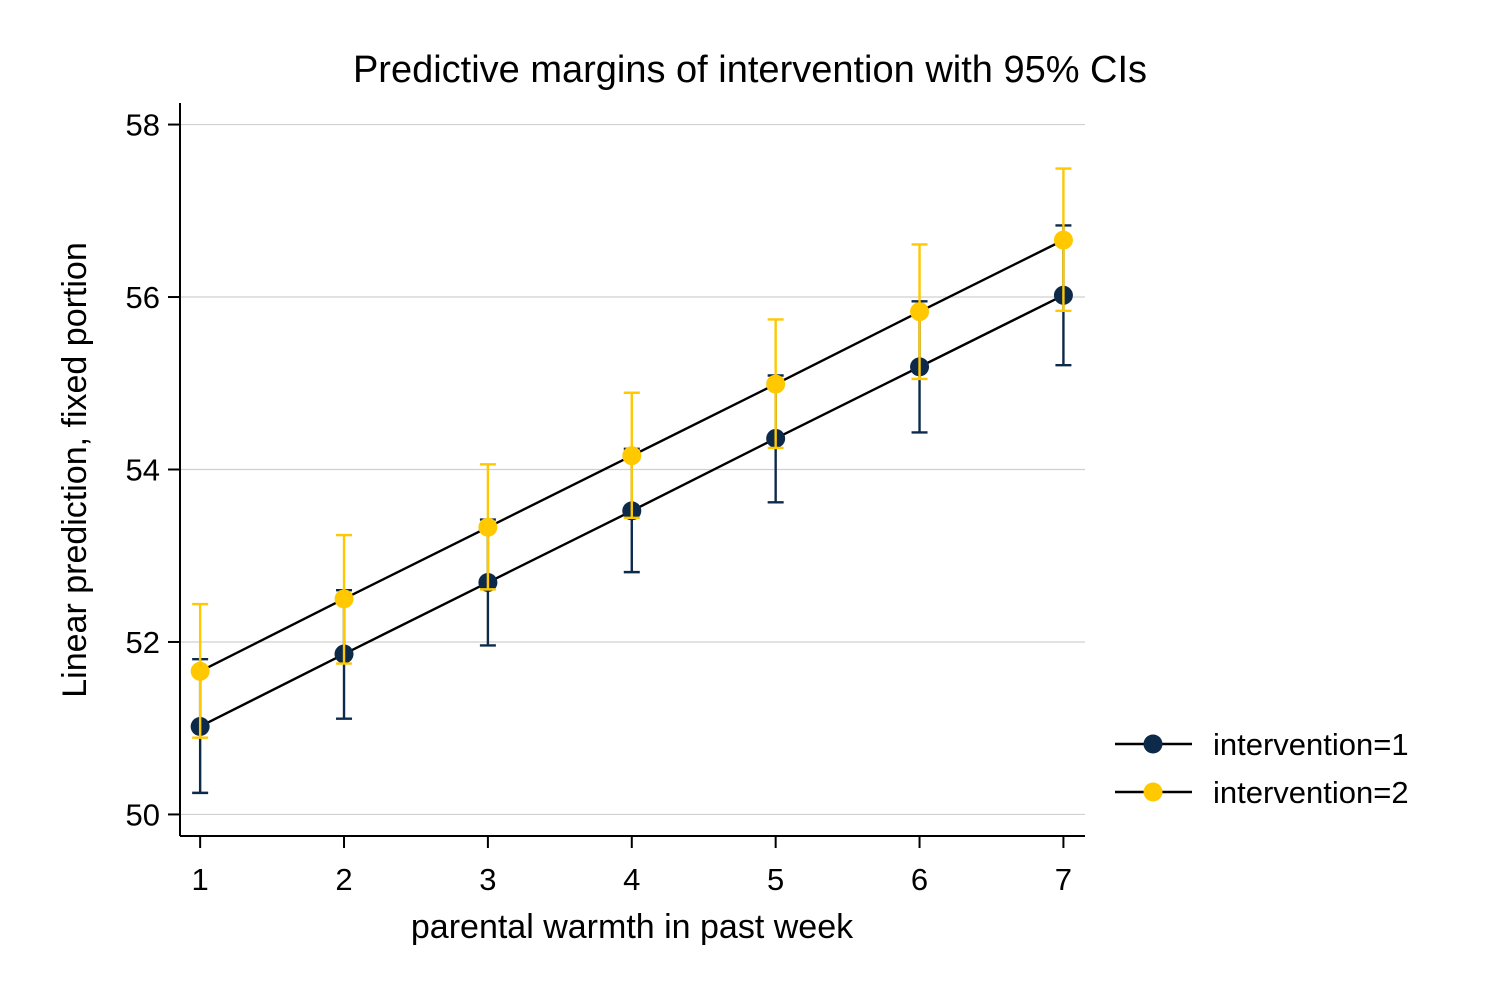 The image size is (1500, 1000). What do you see at coordinates (1311, 744) in the screenshot?
I see `legend-label: intervention=1` at bounding box center [1311, 744].